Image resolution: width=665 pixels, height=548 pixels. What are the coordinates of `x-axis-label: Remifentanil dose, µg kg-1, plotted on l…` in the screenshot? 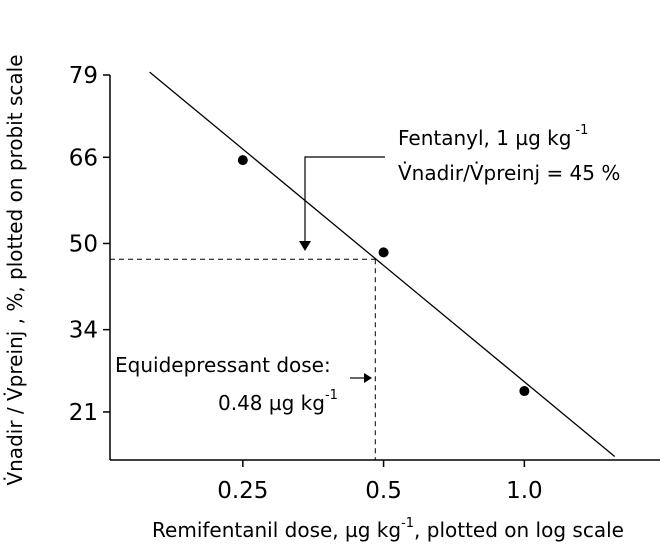 It's located at (388, 529).